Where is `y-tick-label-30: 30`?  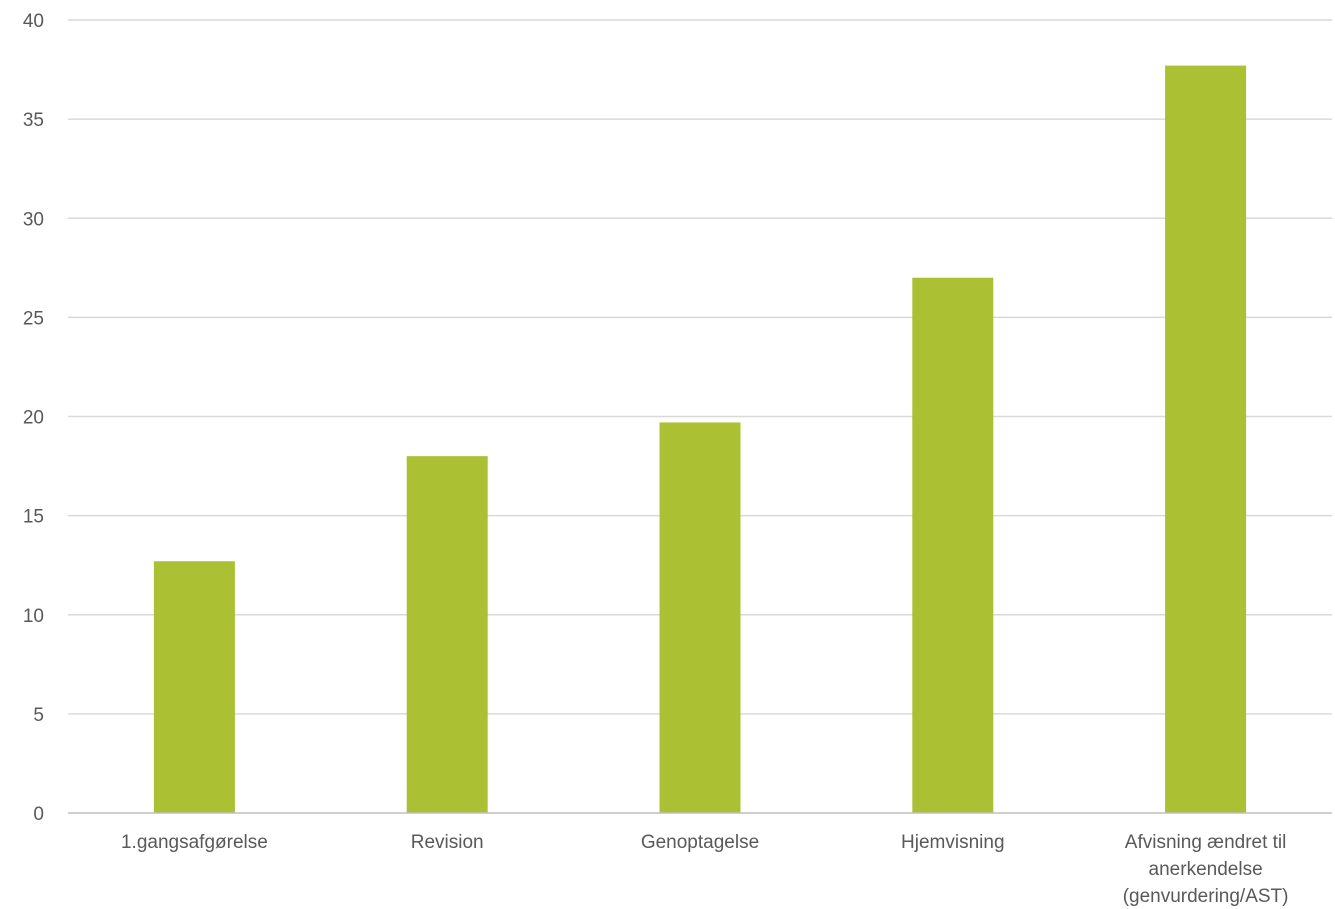
y-tick-label-30: 30 is located at coordinates (33, 219).